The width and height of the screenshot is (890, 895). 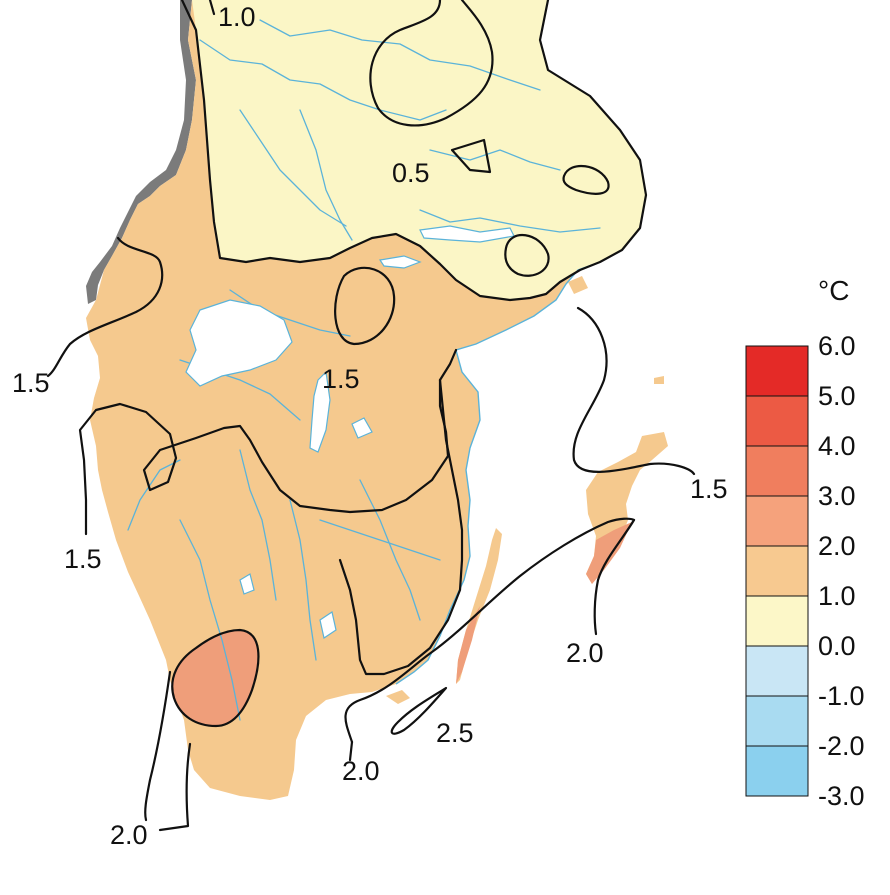 I want to click on isoline-2-0-skane-tail, so click(x=158, y=746).